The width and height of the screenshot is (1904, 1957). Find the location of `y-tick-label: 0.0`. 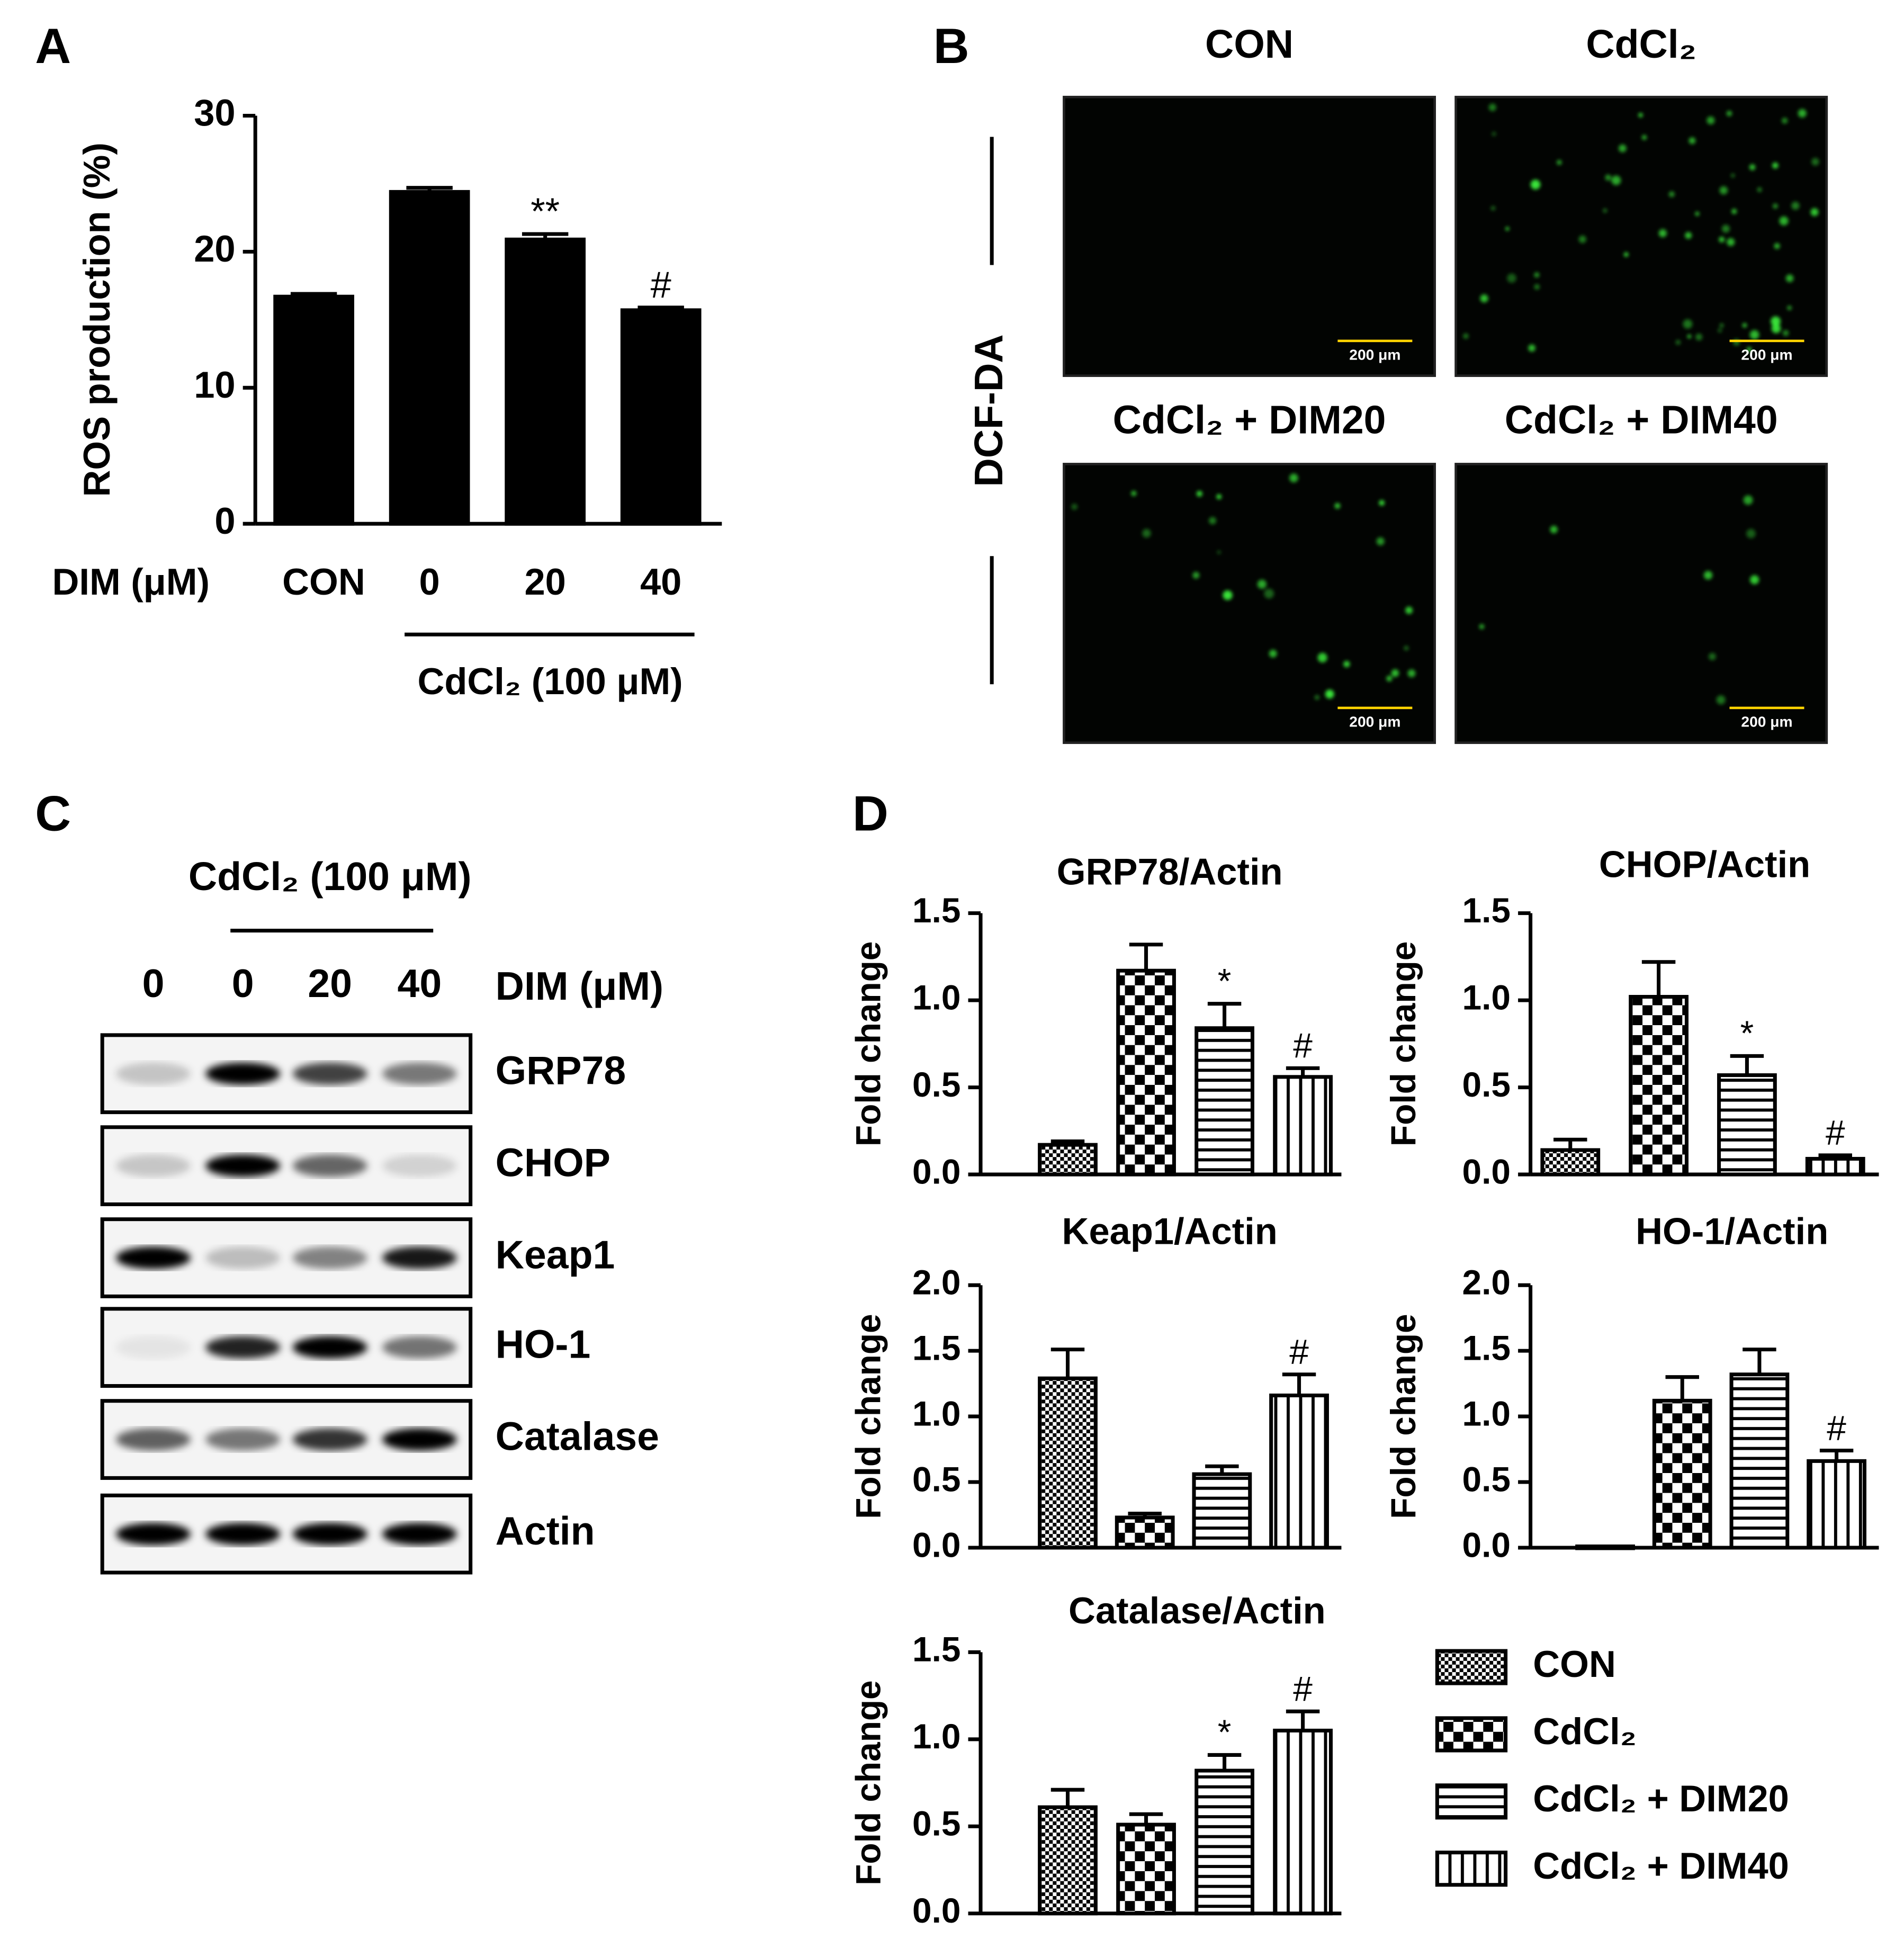

y-tick-label: 0.0 is located at coordinates (936, 1544).